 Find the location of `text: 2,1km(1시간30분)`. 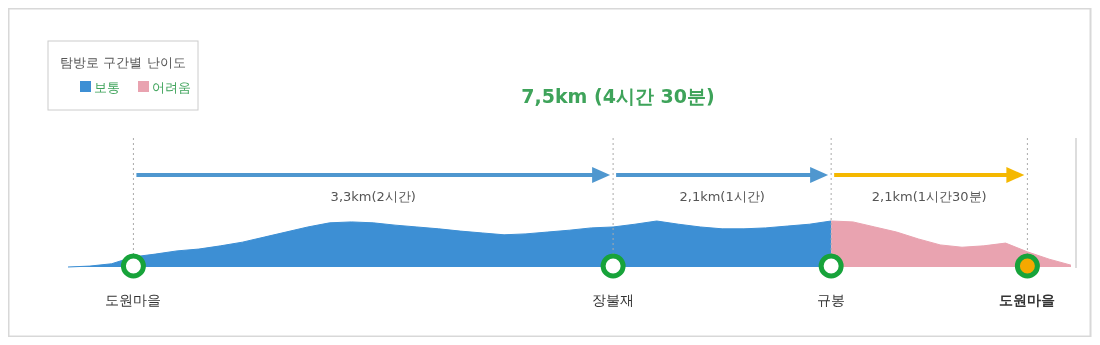

text: 2,1km(1시간30분) is located at coordinates (929, 196).